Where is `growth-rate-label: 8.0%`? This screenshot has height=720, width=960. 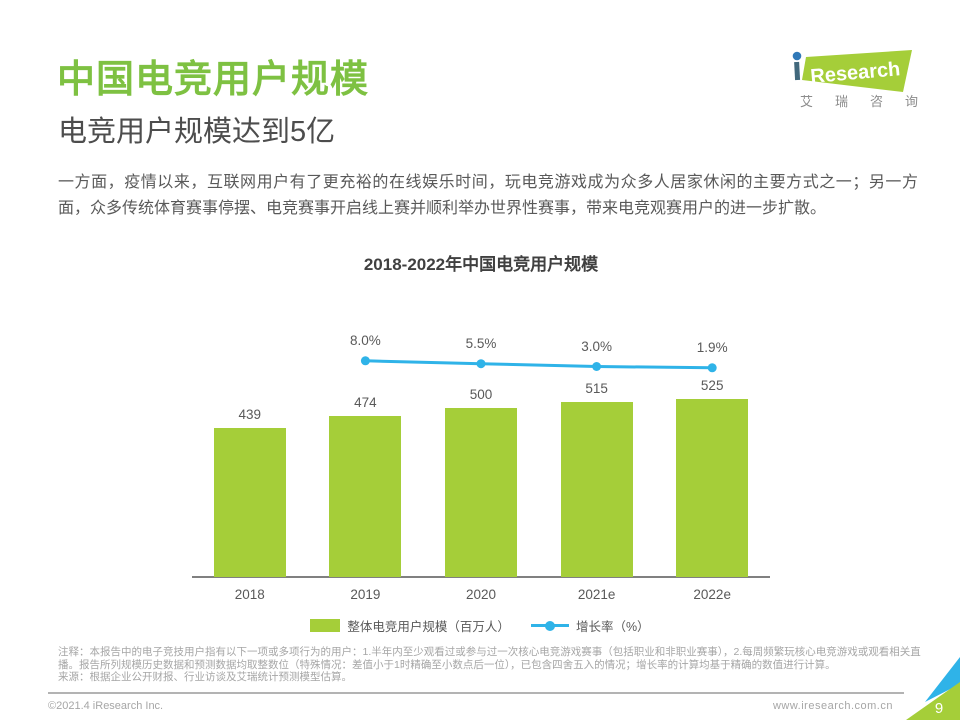 growth-rate-label: 8.0% is located at coordinates (365, 340).